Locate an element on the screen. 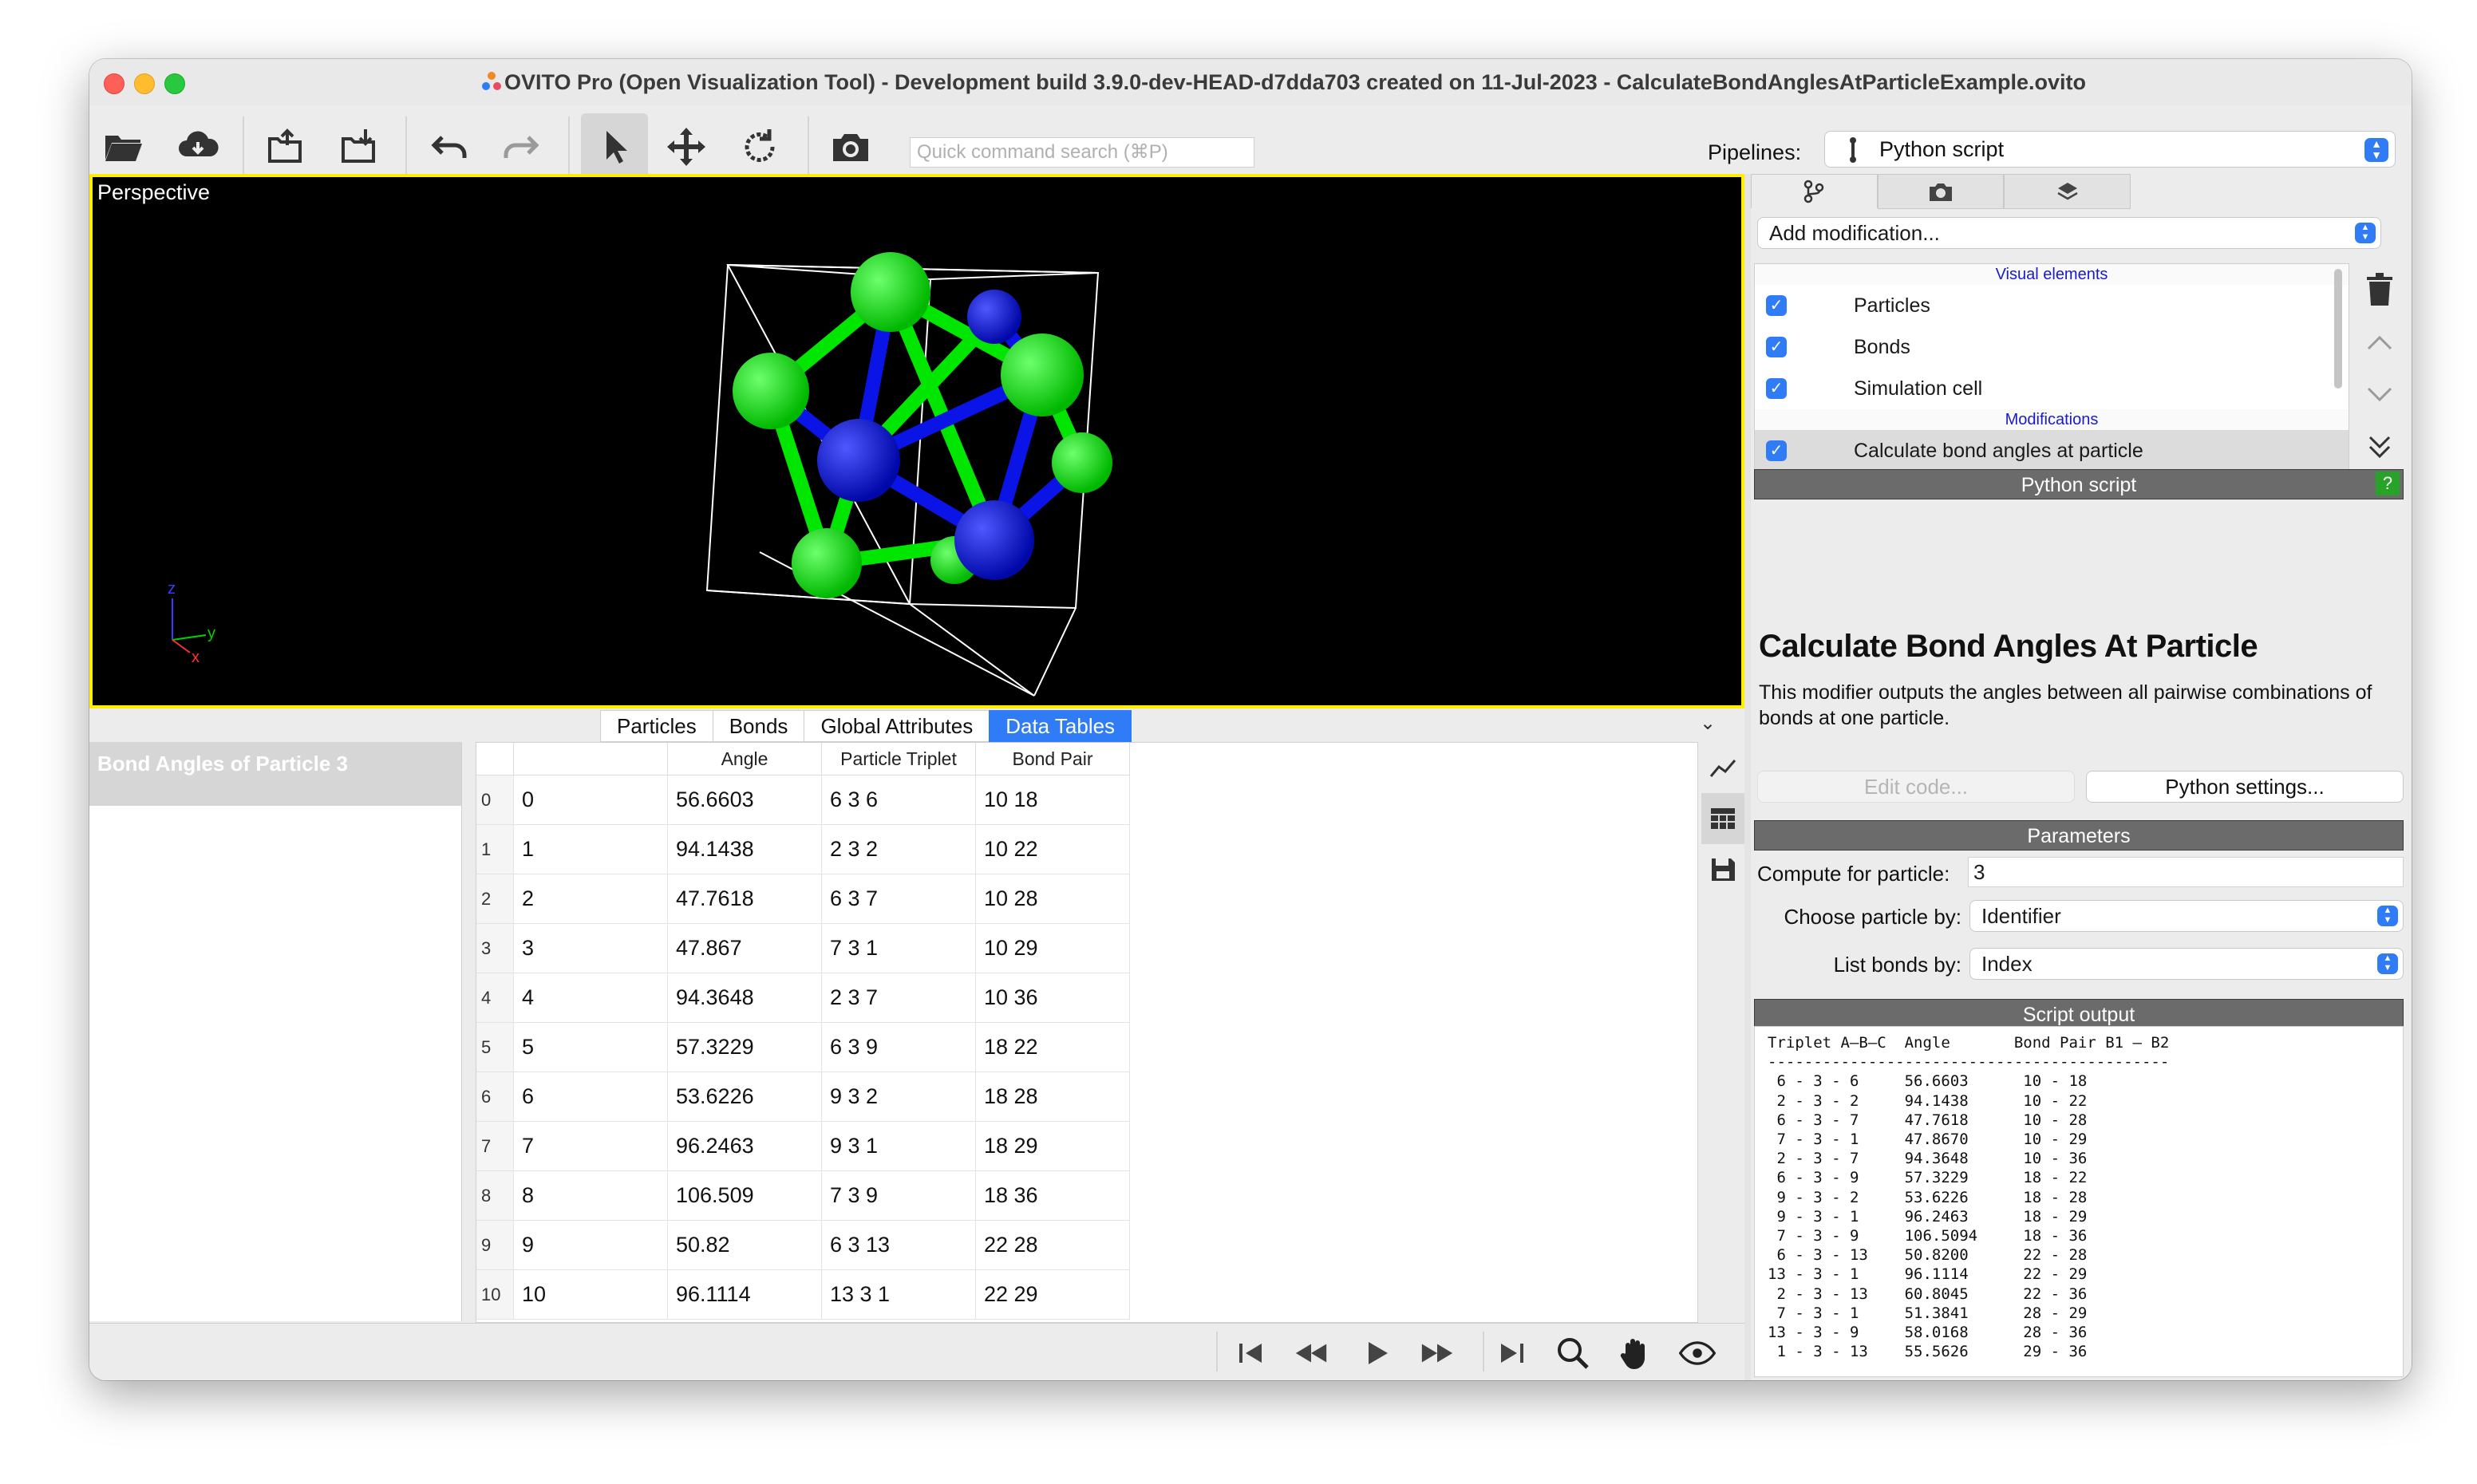  index-cell: 7 is located at coordinates (590, 1146).